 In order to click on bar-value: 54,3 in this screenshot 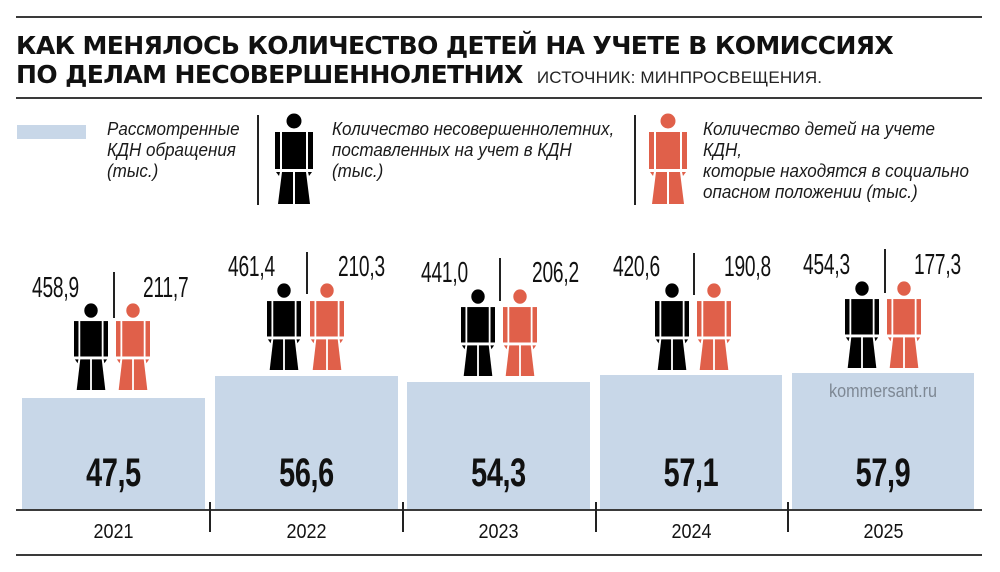, I will do `click(498, 473)`.